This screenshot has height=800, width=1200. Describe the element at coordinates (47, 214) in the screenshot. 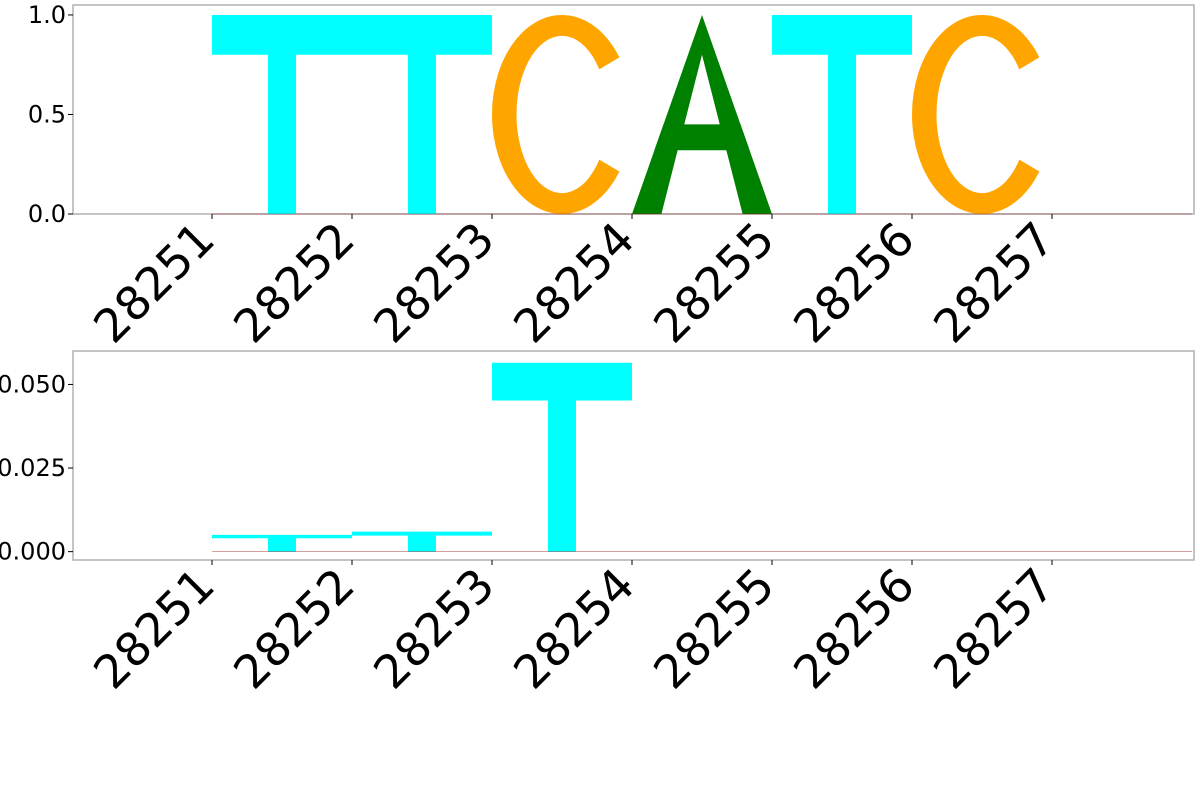

I see `y-tick-label: 0.0` at that location.